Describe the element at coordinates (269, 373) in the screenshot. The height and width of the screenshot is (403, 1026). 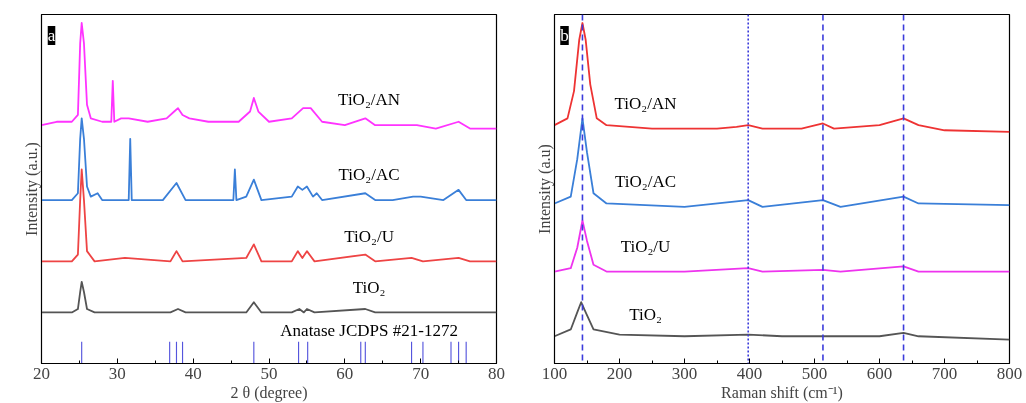
I see `x-tick-label: 50` at that location.